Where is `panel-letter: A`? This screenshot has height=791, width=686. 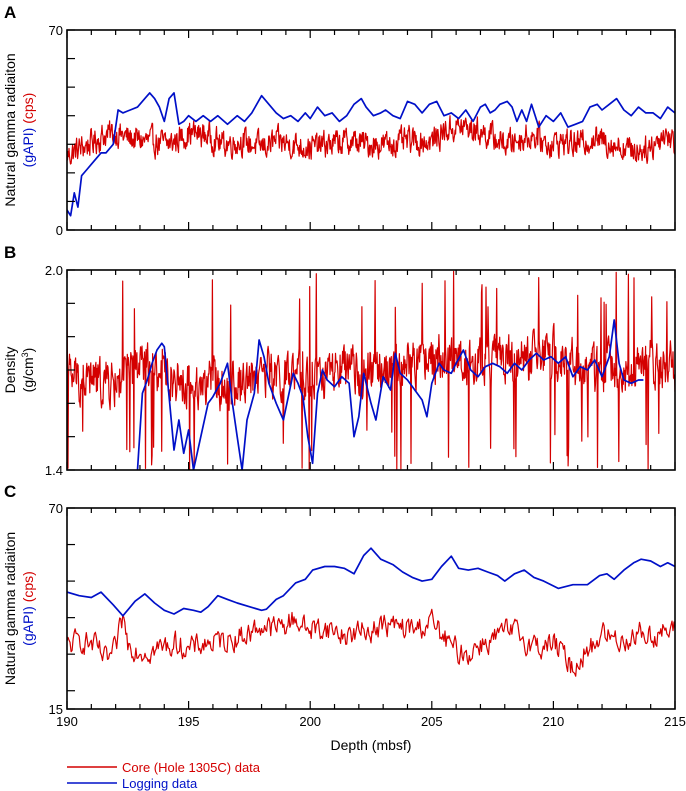 panel-letter: A is located at coordinates (10, 12).